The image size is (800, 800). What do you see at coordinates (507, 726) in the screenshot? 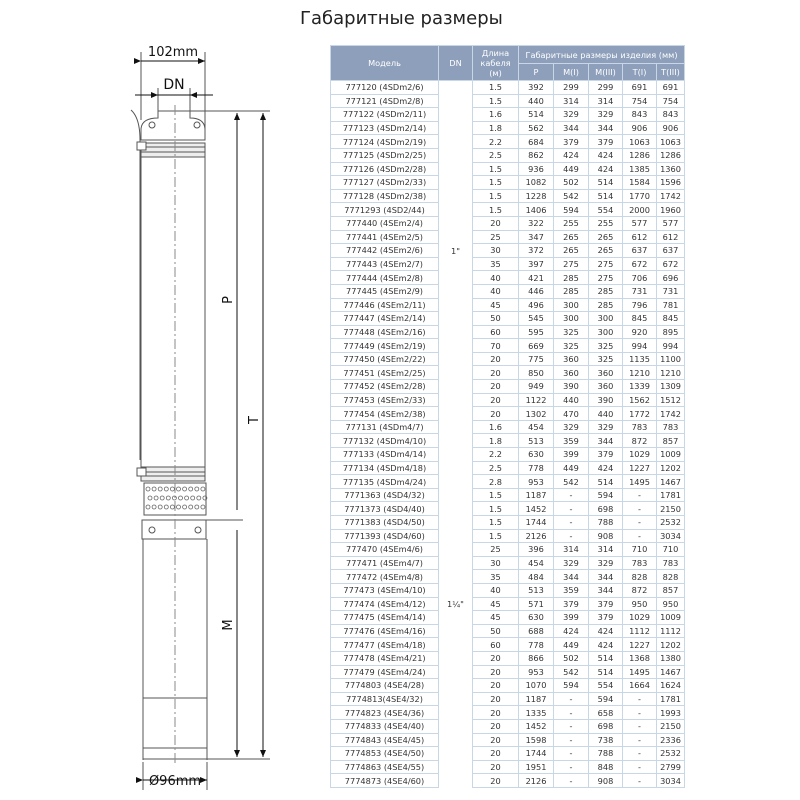
I see `table-row: 7774833 (4SE4/40) 20 1452-698-2150` at bounding box center [507, 726].